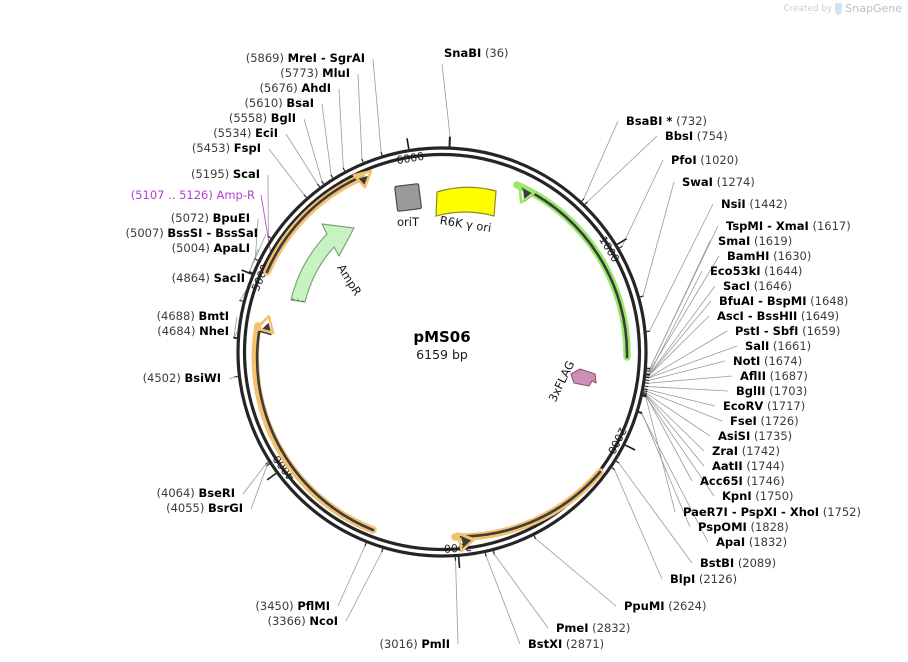  What do you see at coordinates (787, 331) in the screenshot?
I see `enzyme-label: PstI - SbfI (1659)` at bounding box center [787, 331].